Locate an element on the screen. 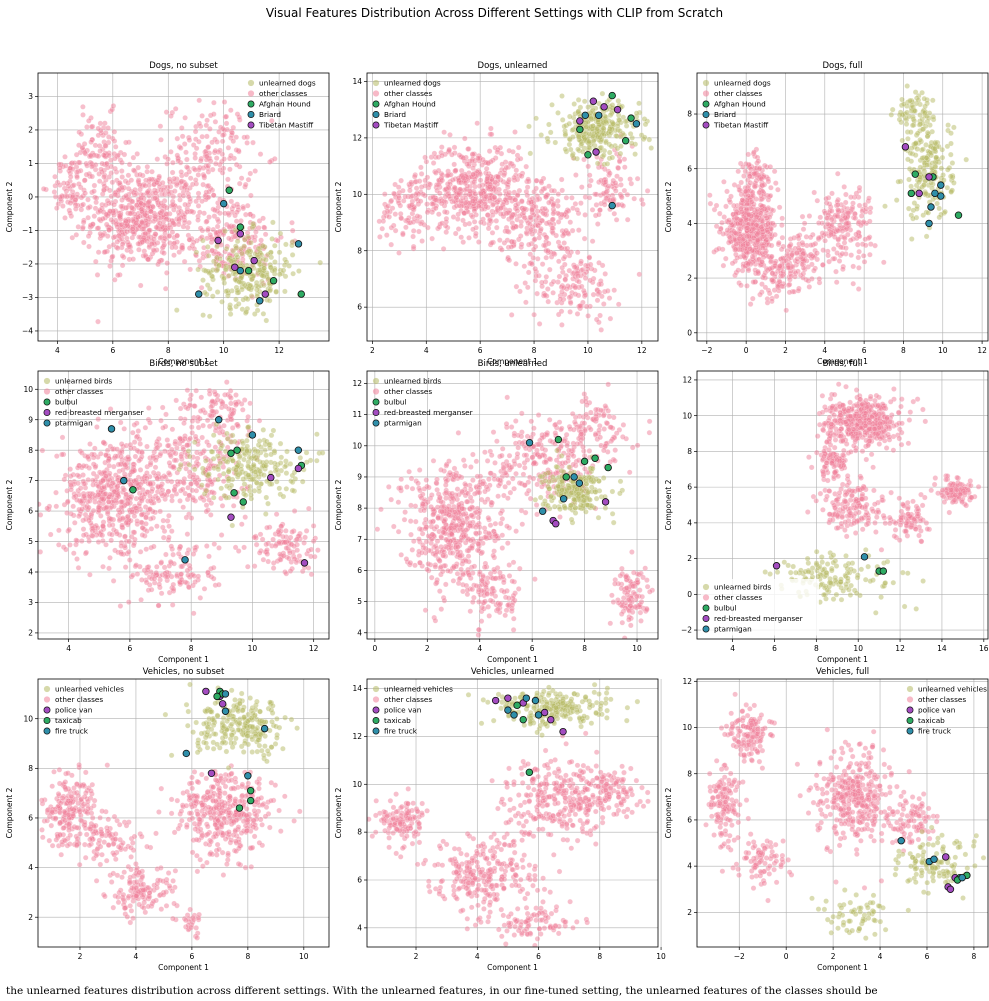 The image size is (989, 1001). y-tick-label: 0 is located at coordinates (30, 197).